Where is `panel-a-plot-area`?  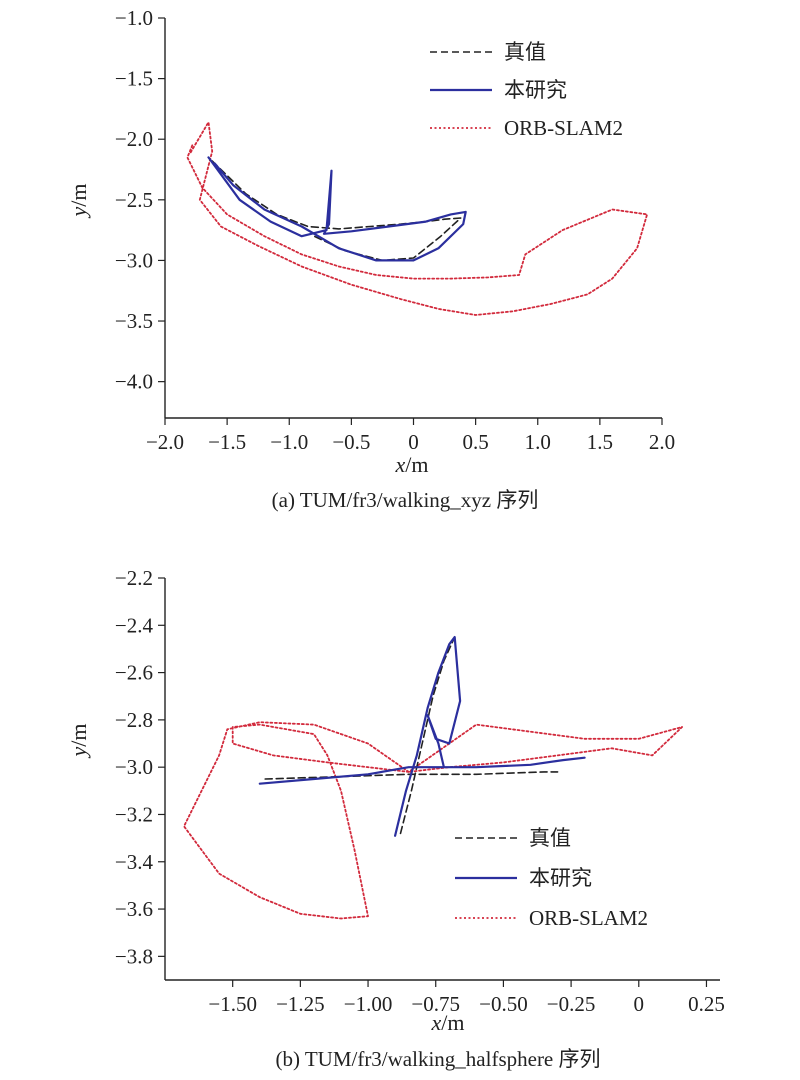 panel-a-plot-area is located at coordinates (417, 218).